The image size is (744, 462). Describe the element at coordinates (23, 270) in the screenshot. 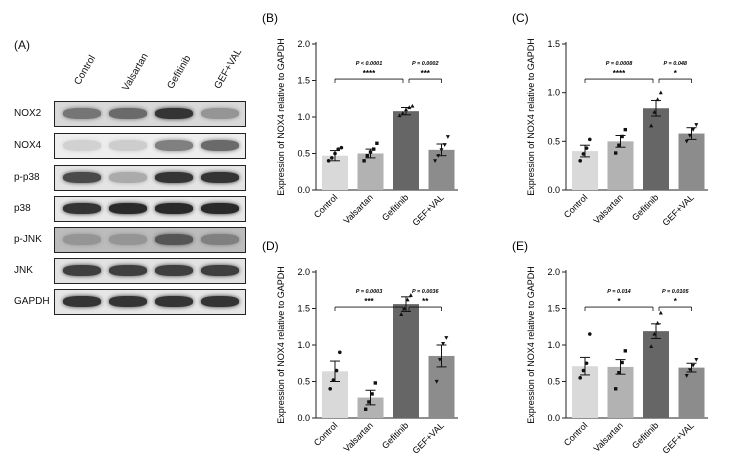

I see `blot-label-jnk: JNK` at that location.